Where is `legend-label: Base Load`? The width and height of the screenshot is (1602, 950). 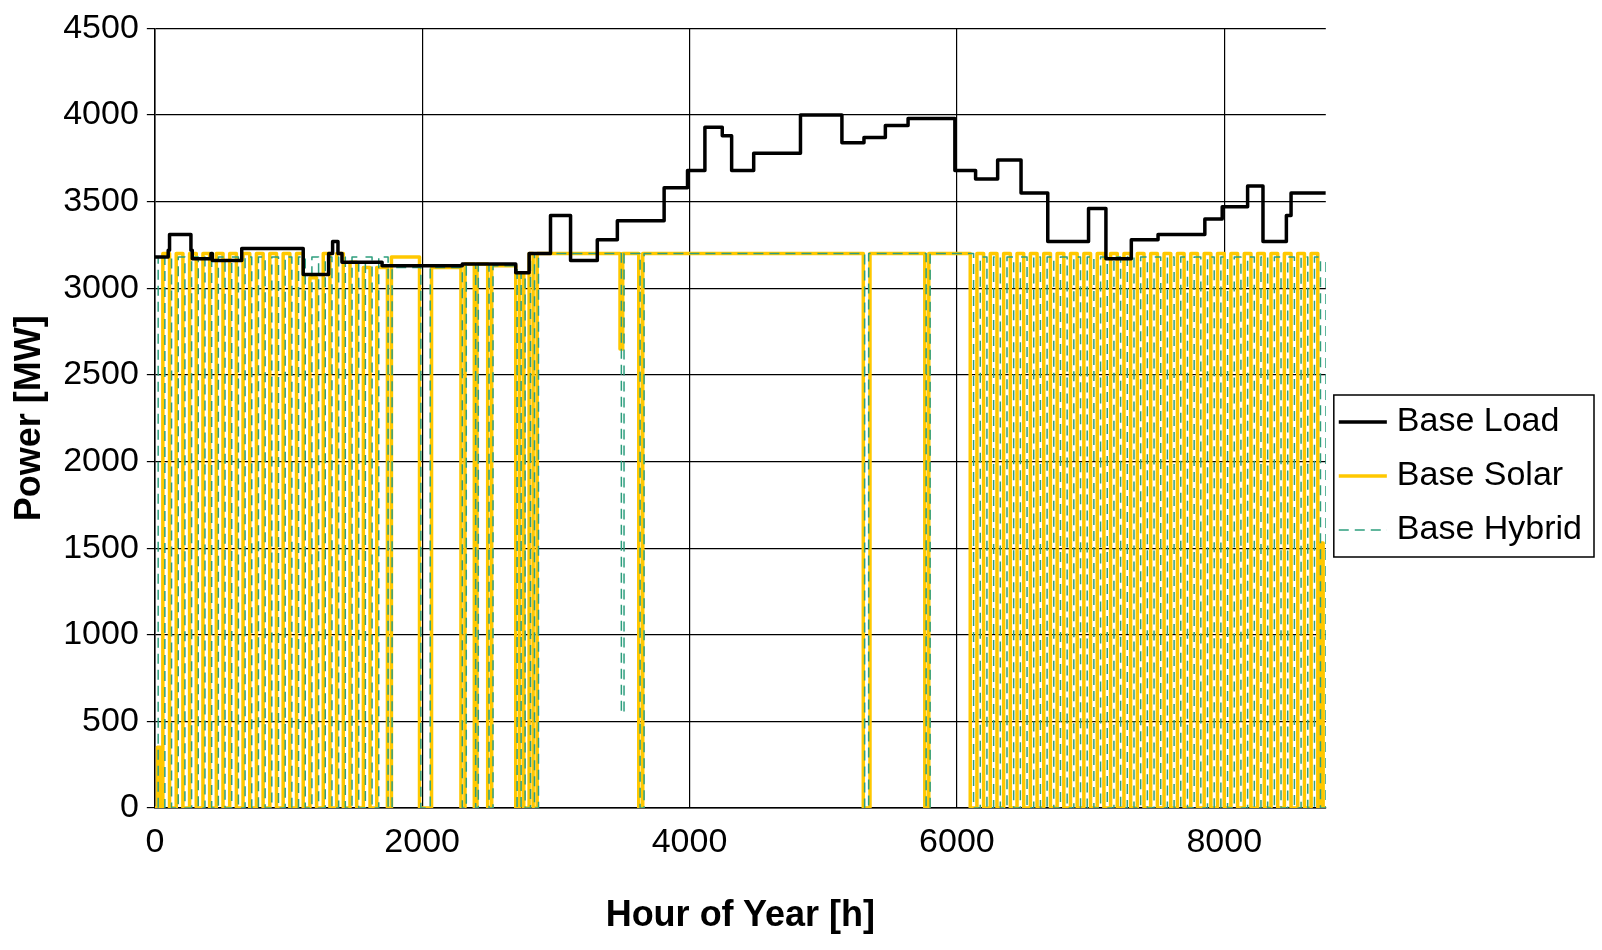
legend-label: Base Load is located at coordinates (1478, 419).